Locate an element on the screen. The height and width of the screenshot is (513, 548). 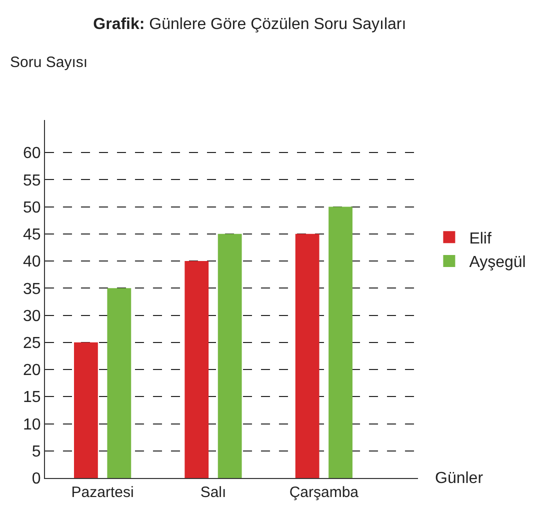
legend-label: Ayşegül is located at coordinates (497, 263).